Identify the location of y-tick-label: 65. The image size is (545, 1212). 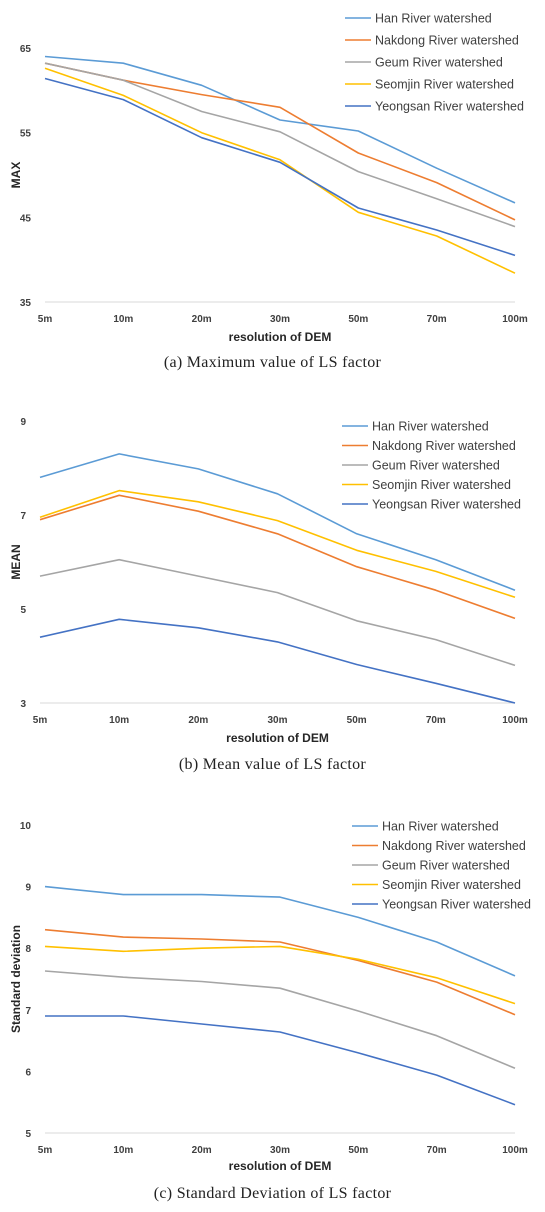
(26, 49).